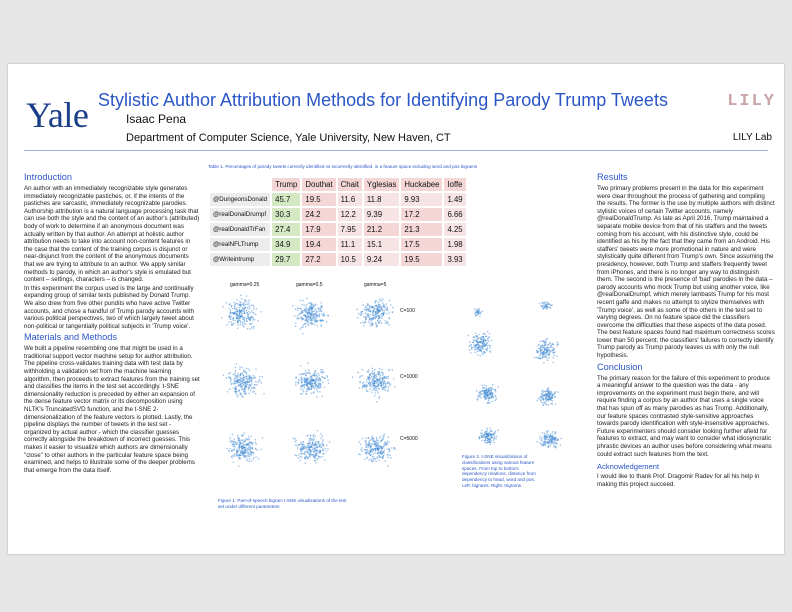 This screenshot has height=612, width=792. What do you see at coordinates (751, 101) in the screenshot?
I see `lily-logo: LILY` at bounding box center [751, 101].